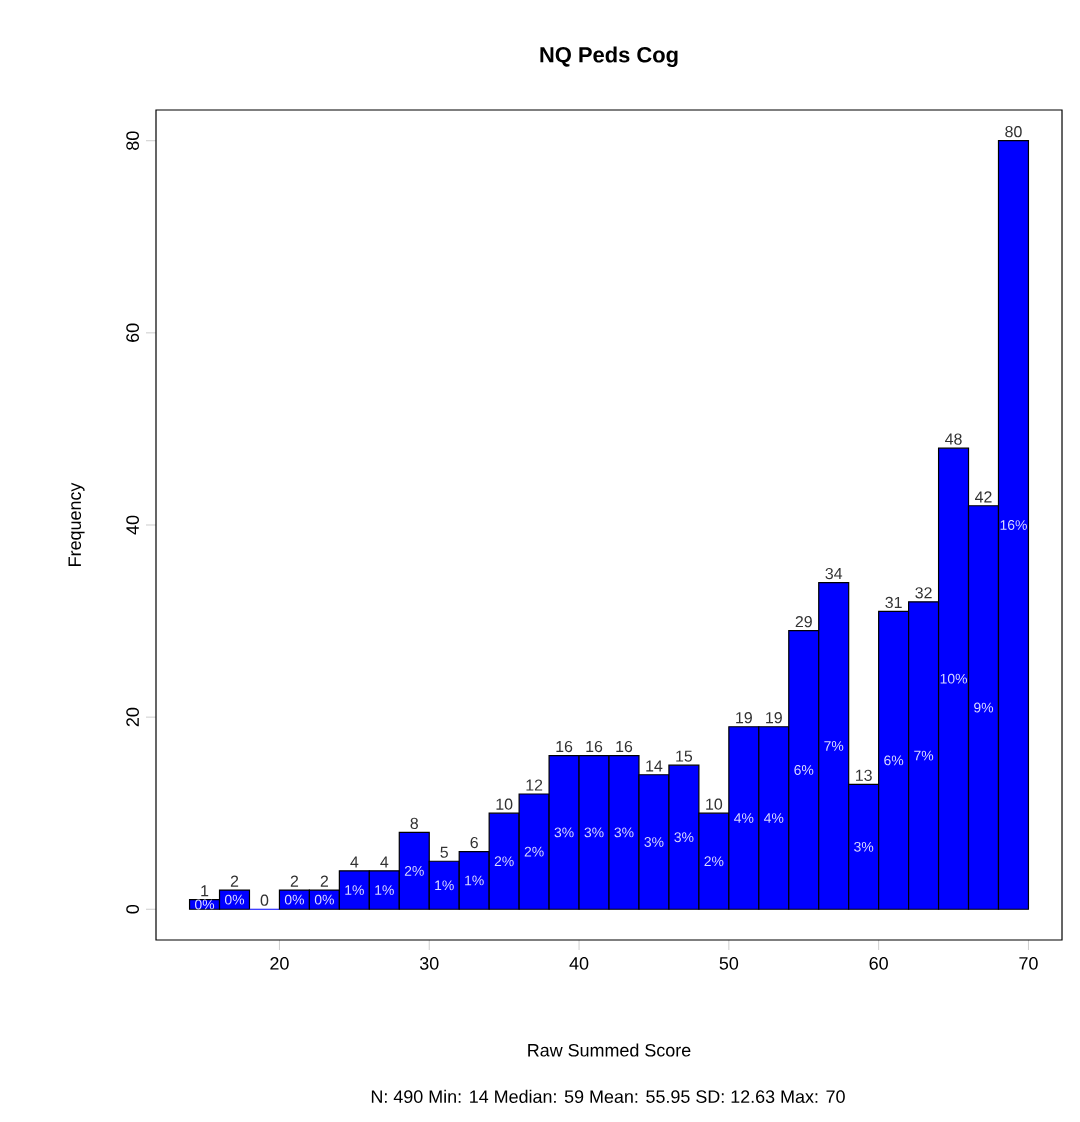  Describe the element at coordinates (609, 56) in the screenshot. I see `chart-title: NQ Peds Cog` at that location.